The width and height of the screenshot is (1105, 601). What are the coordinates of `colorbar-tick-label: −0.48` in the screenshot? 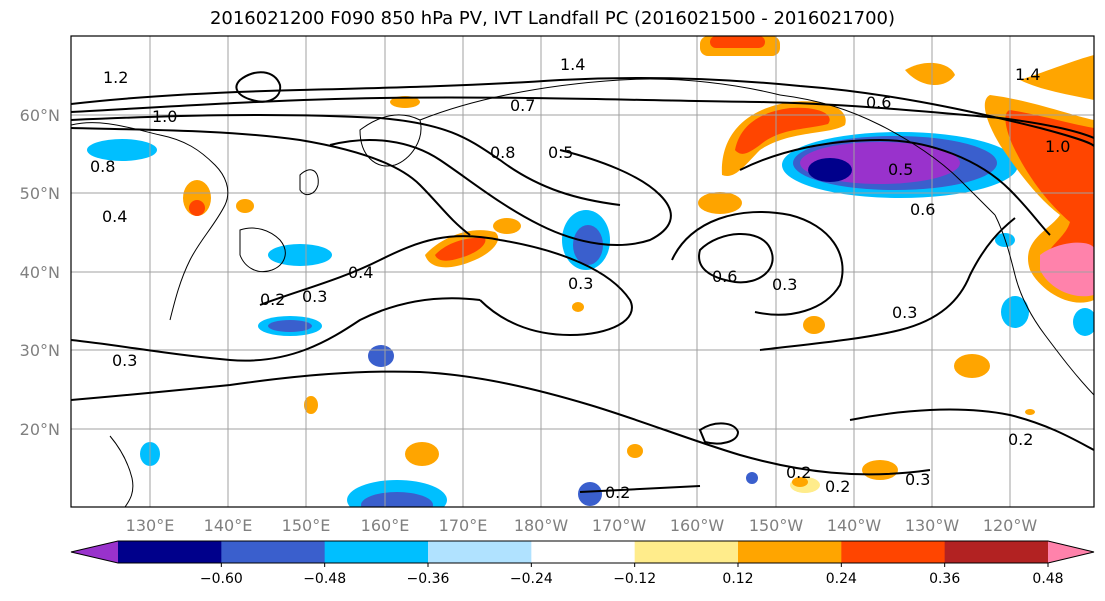 It's located at (324, 579).